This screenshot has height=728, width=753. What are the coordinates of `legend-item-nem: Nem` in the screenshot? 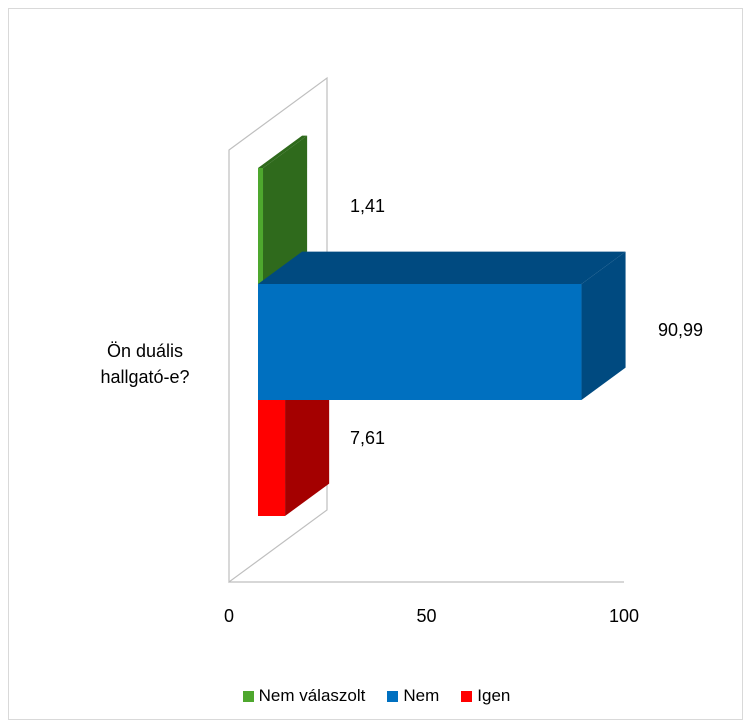 It's located at (413, 696).